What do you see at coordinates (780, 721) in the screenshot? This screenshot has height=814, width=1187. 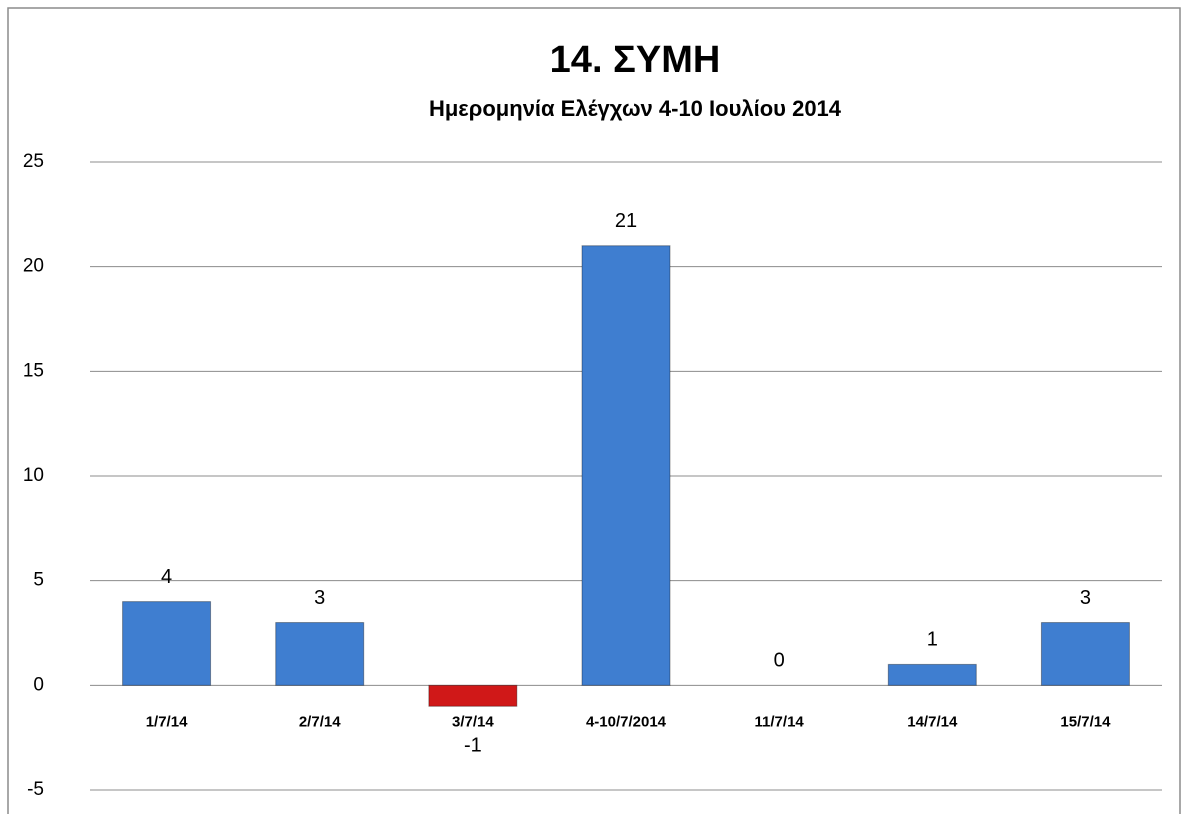 I see `x-tick-label: 11/7/14` at bounding box center [780, 721].